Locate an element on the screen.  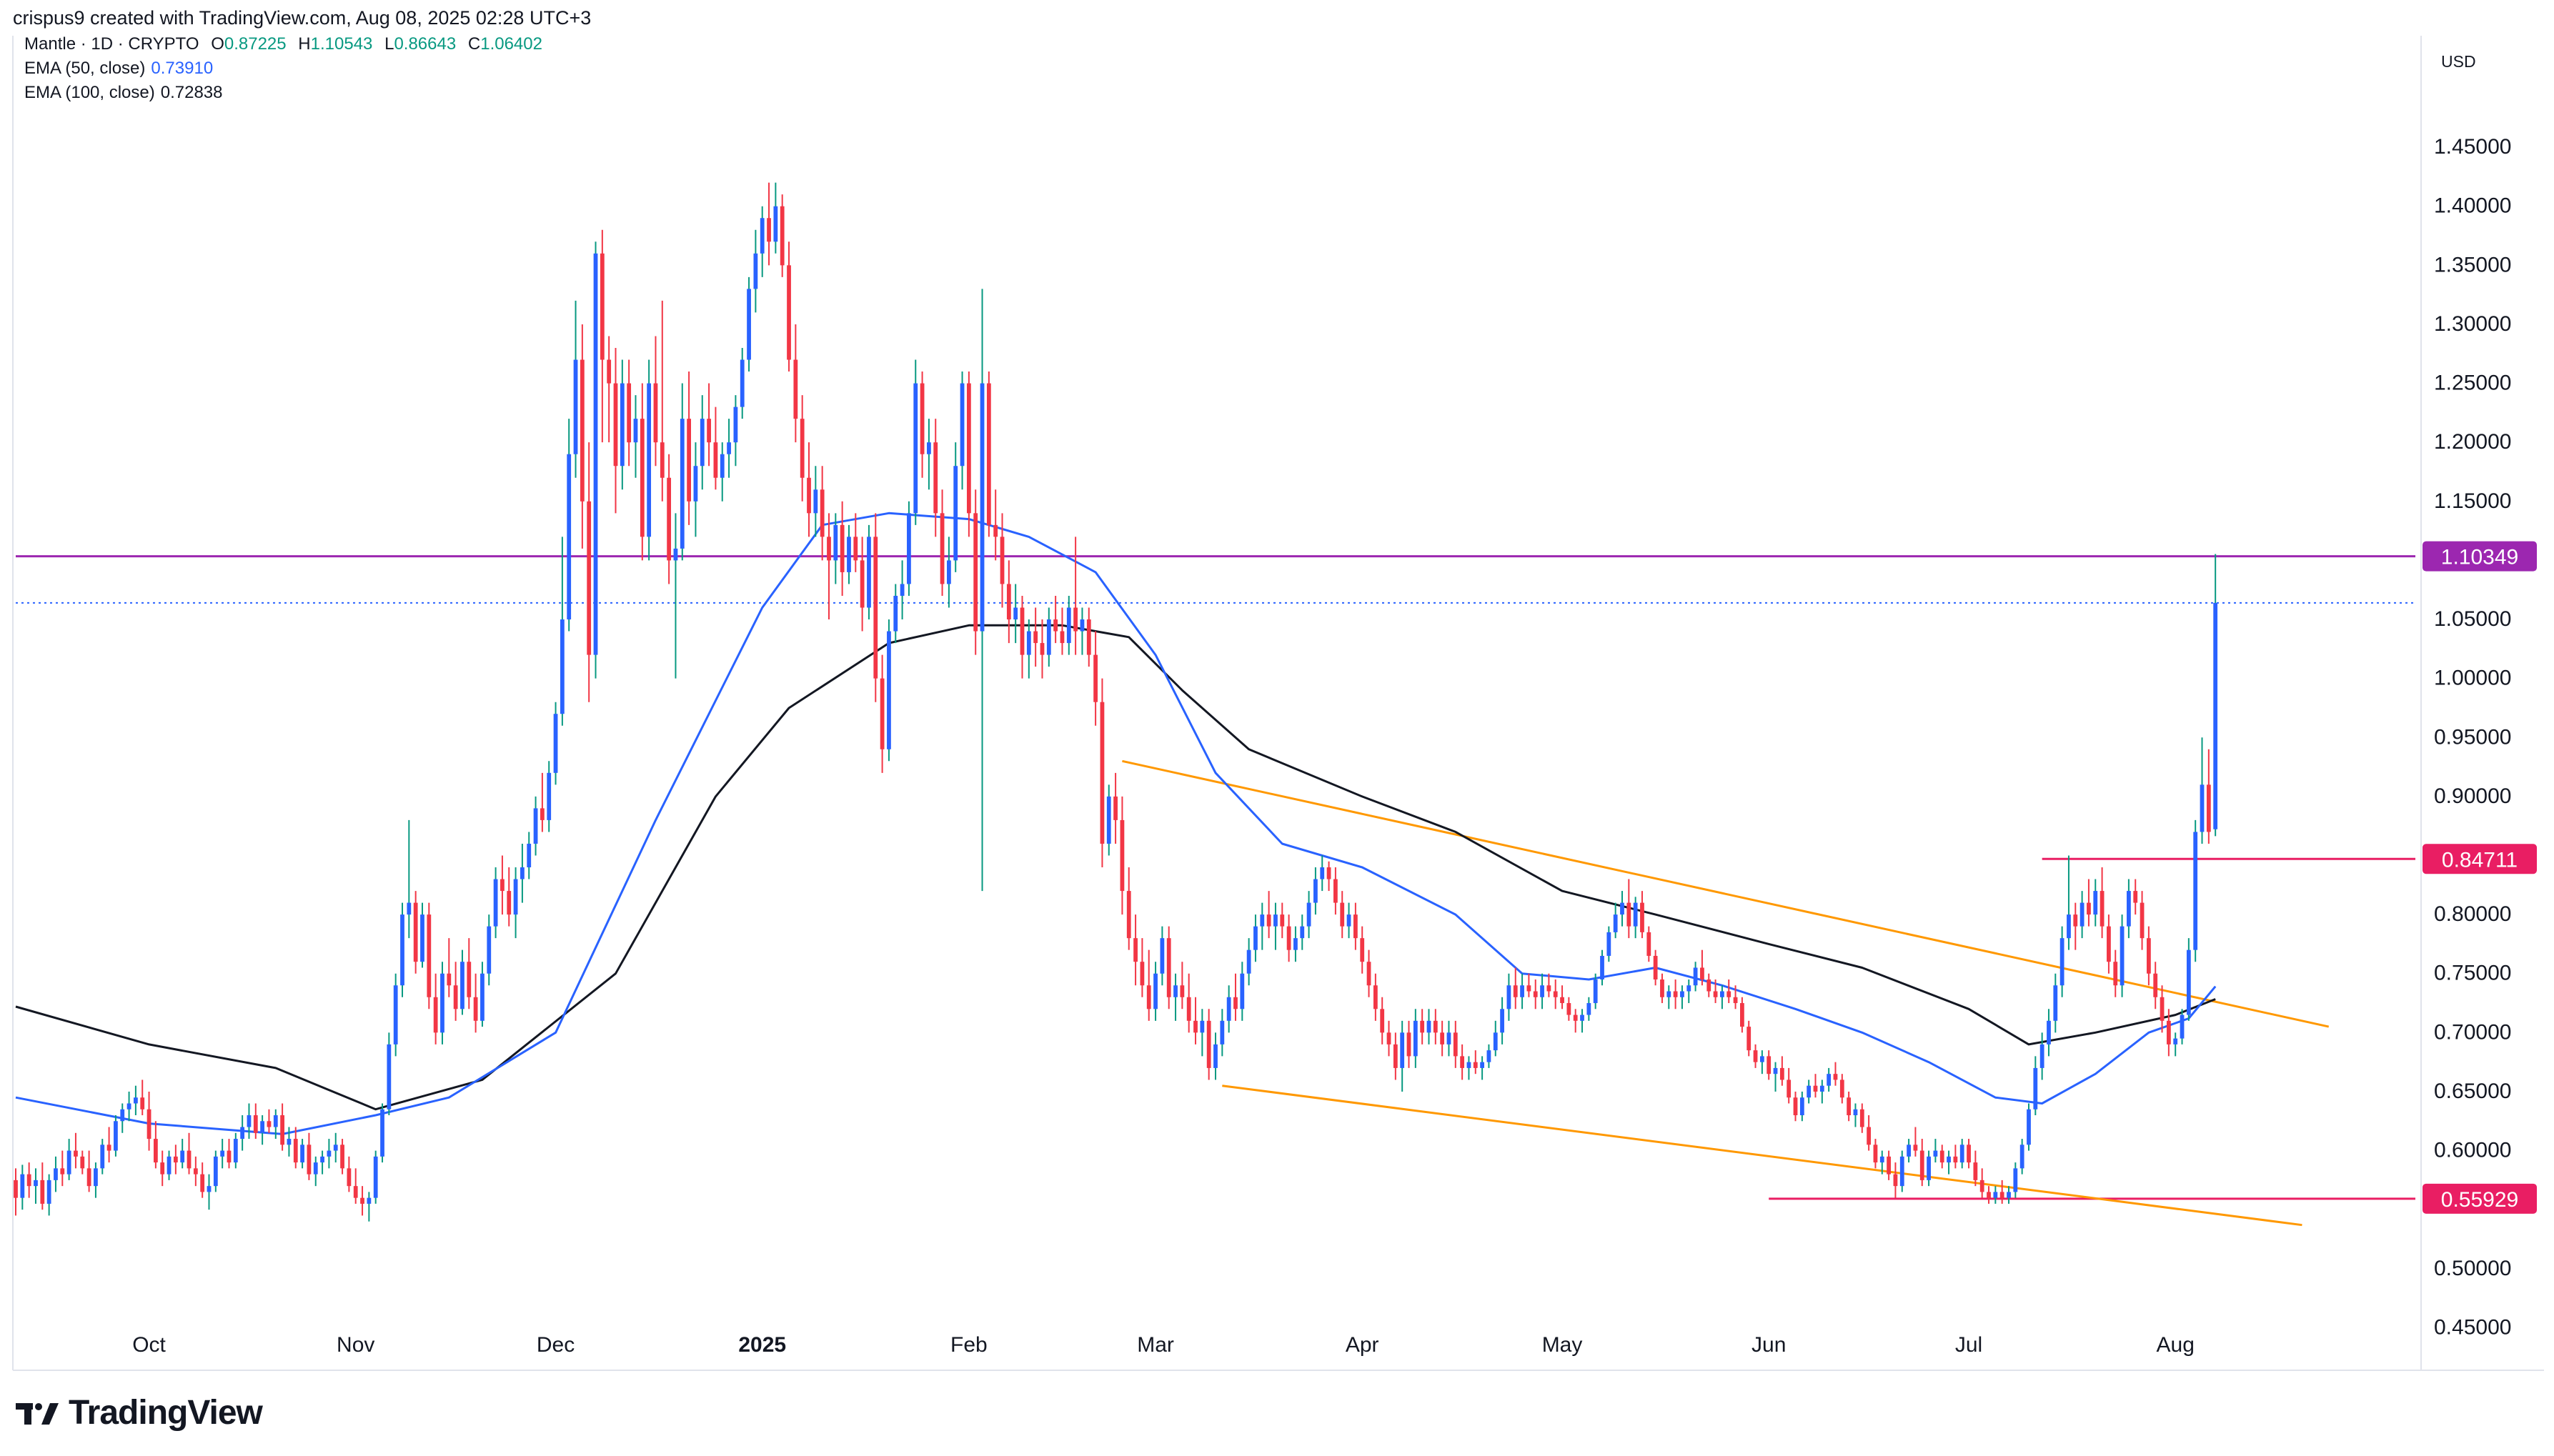
price-tick-label: 0.65000 is located at coordinates (2472, 1091).